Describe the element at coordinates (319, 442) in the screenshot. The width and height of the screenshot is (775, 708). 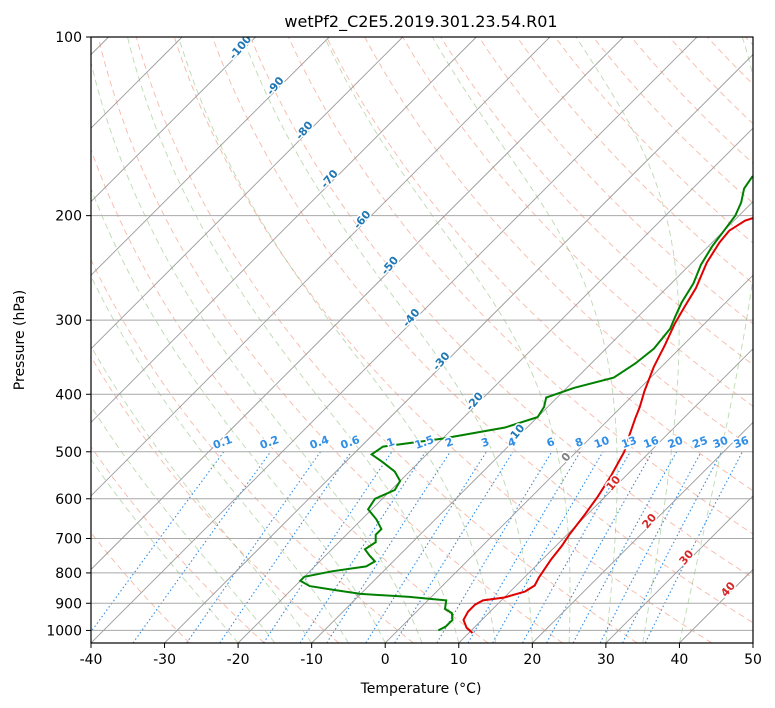
I see `mixing-ratio-label: 0.4` at that location.